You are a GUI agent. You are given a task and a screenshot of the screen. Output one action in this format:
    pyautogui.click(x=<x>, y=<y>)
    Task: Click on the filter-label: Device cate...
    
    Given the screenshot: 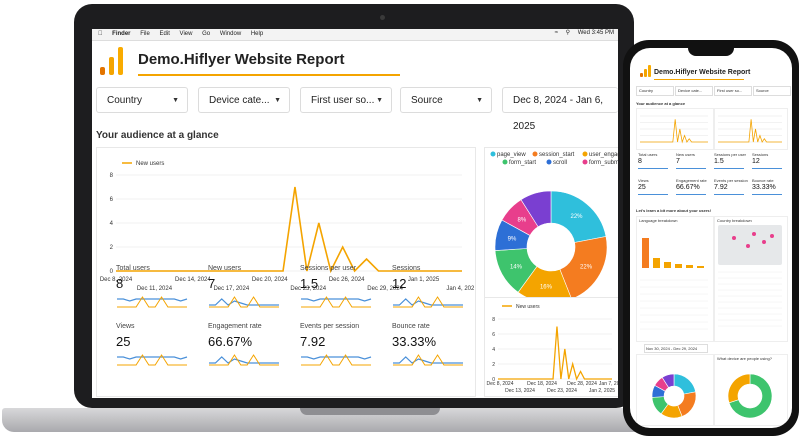 What is the action you would take?
    pyautogui.click(x=239, y=100)
    